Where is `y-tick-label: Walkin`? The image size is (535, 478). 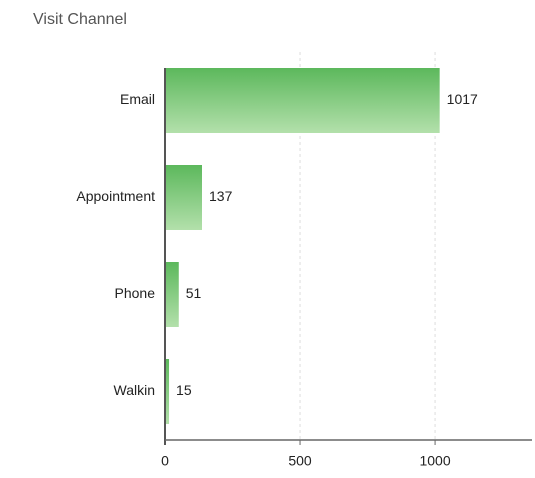 y-tick-label: Walkin is located at coordinates (135, 390).